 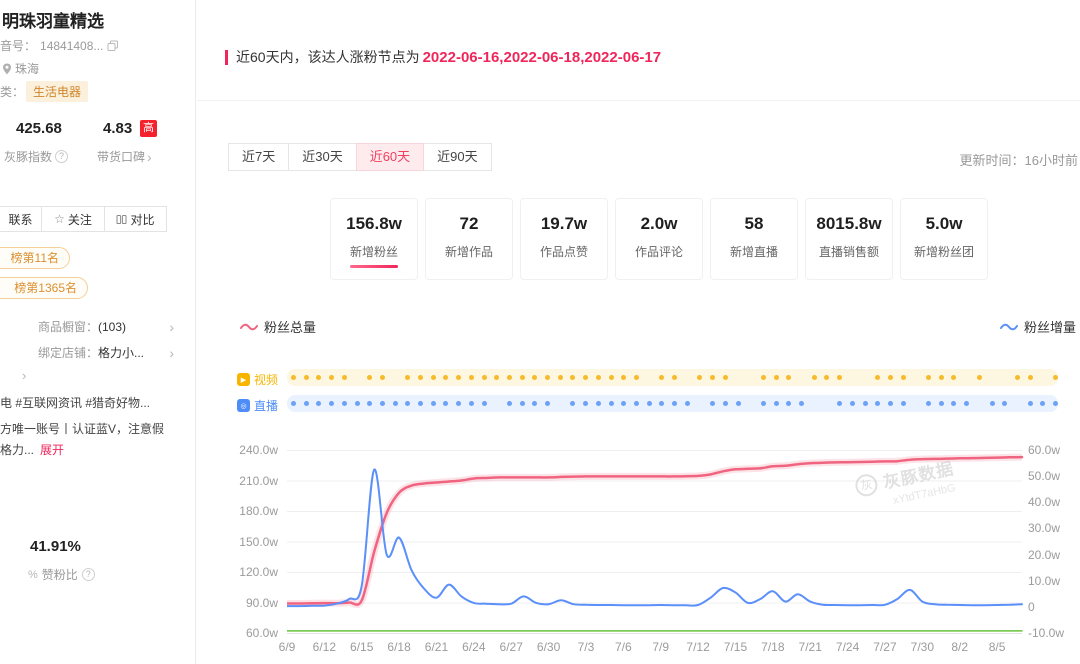 What do you see at coordinates (944, 239) in the screenshot?
I see `stat-card-6: 5.0w 新增粉丝团` at bounding box center [944, 239].